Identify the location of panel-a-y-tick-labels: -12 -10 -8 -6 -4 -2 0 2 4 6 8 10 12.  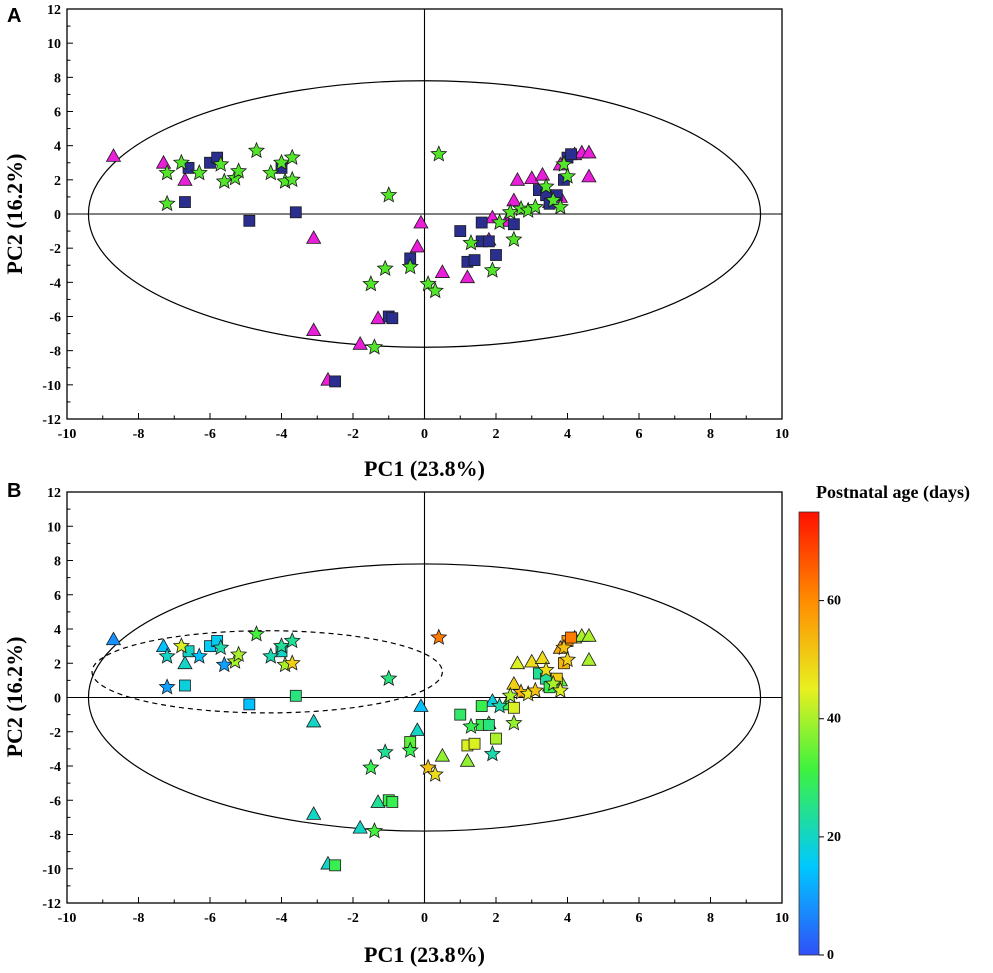
(51, 215).